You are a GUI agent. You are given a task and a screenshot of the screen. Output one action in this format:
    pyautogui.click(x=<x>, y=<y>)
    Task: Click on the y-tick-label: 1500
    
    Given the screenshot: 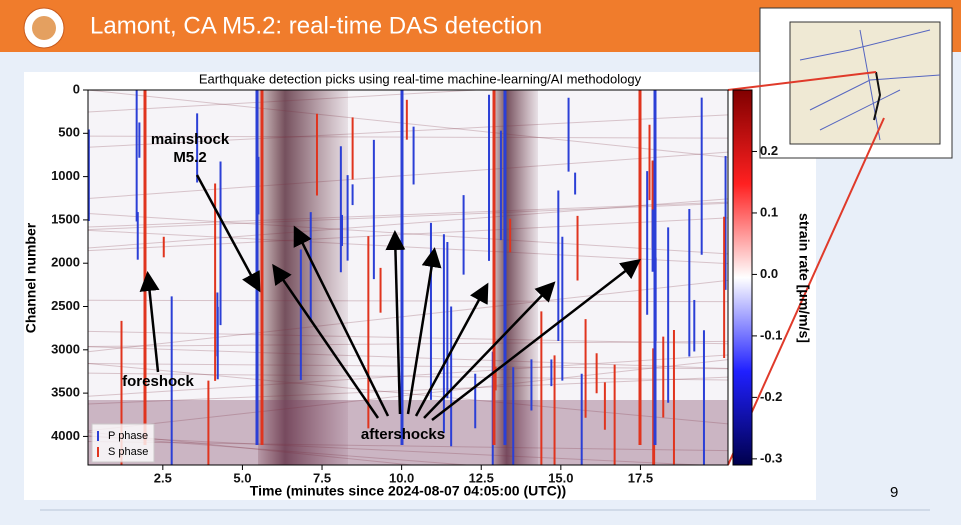 What is the action you would take?
    pyautogui.click(x=65, y=218)
    